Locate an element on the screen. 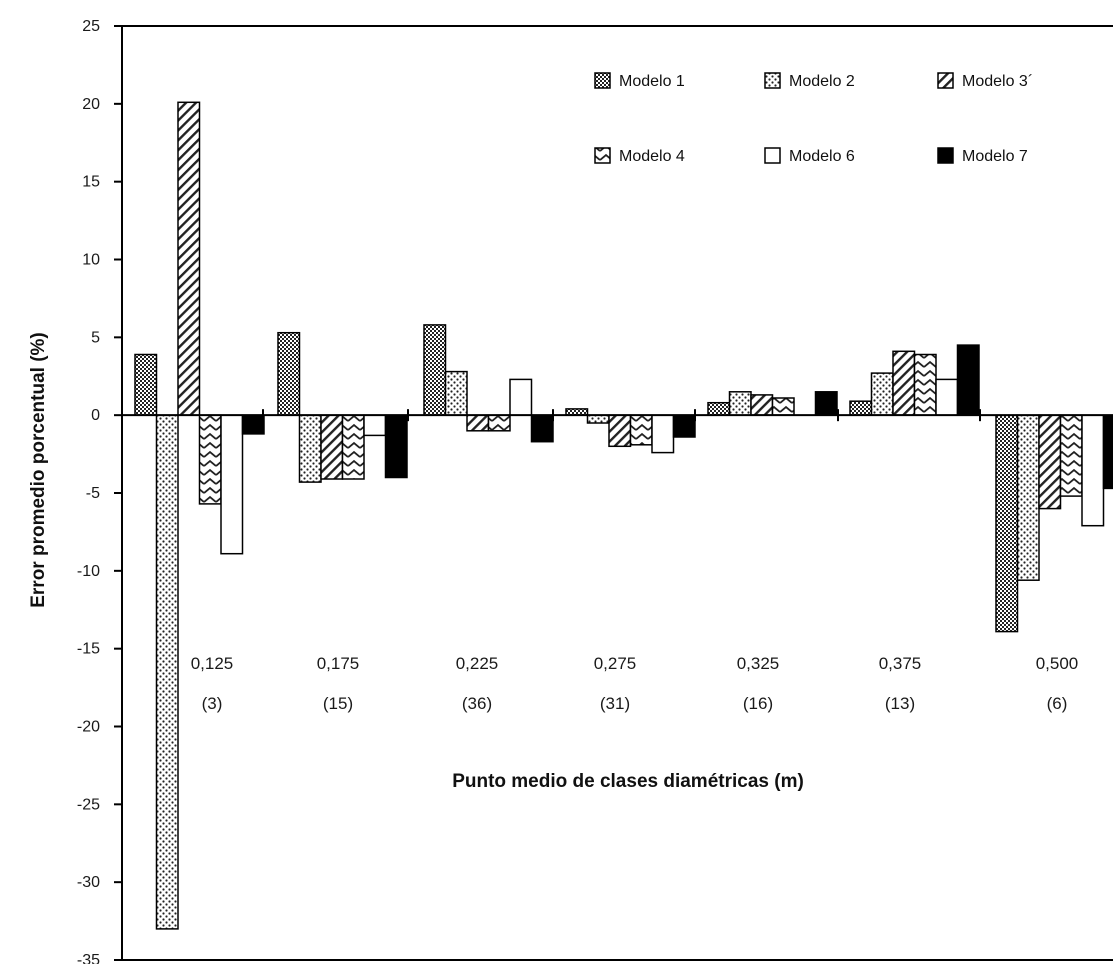 The image size is (1113, 964). category-label: 0,175 is located at coordinates (338, 663).